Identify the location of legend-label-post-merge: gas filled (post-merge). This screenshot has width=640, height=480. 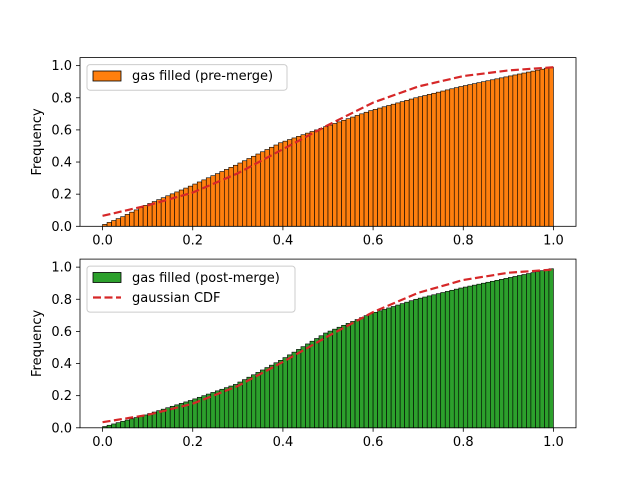
(206, 278).